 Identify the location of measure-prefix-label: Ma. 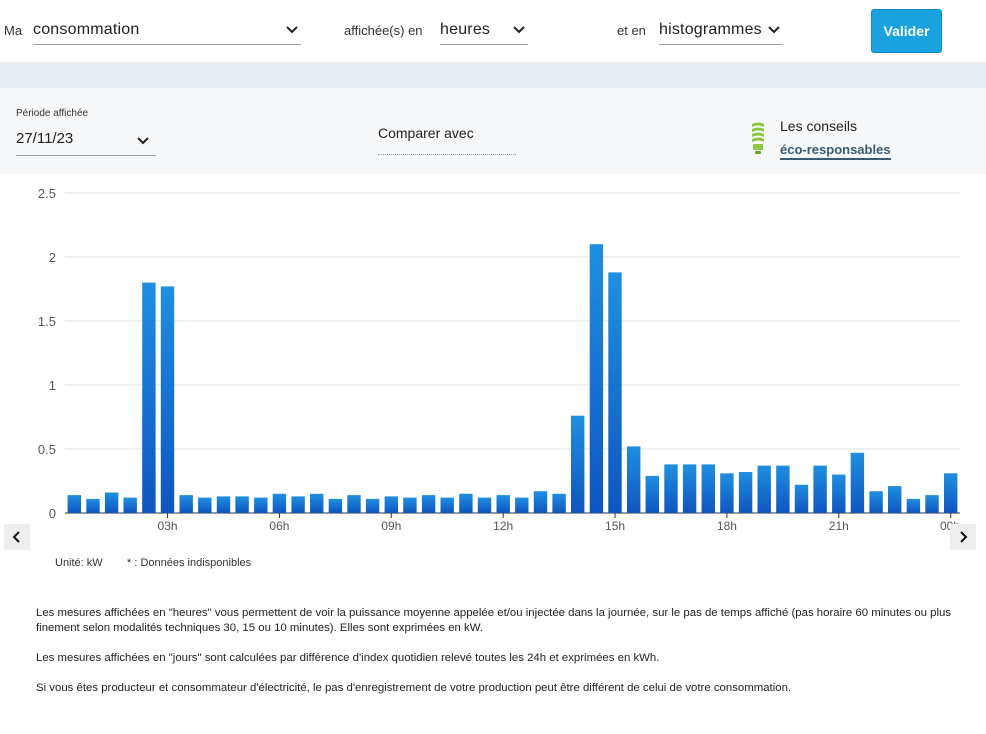
(13, 30).